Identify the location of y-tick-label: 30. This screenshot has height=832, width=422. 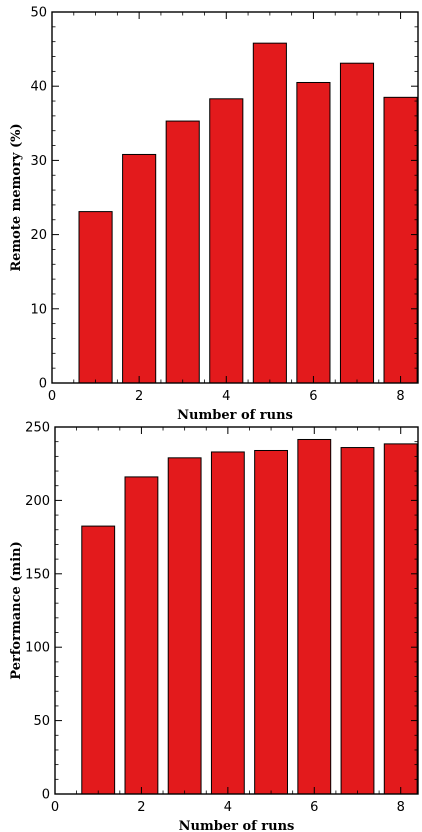
(38, 161).